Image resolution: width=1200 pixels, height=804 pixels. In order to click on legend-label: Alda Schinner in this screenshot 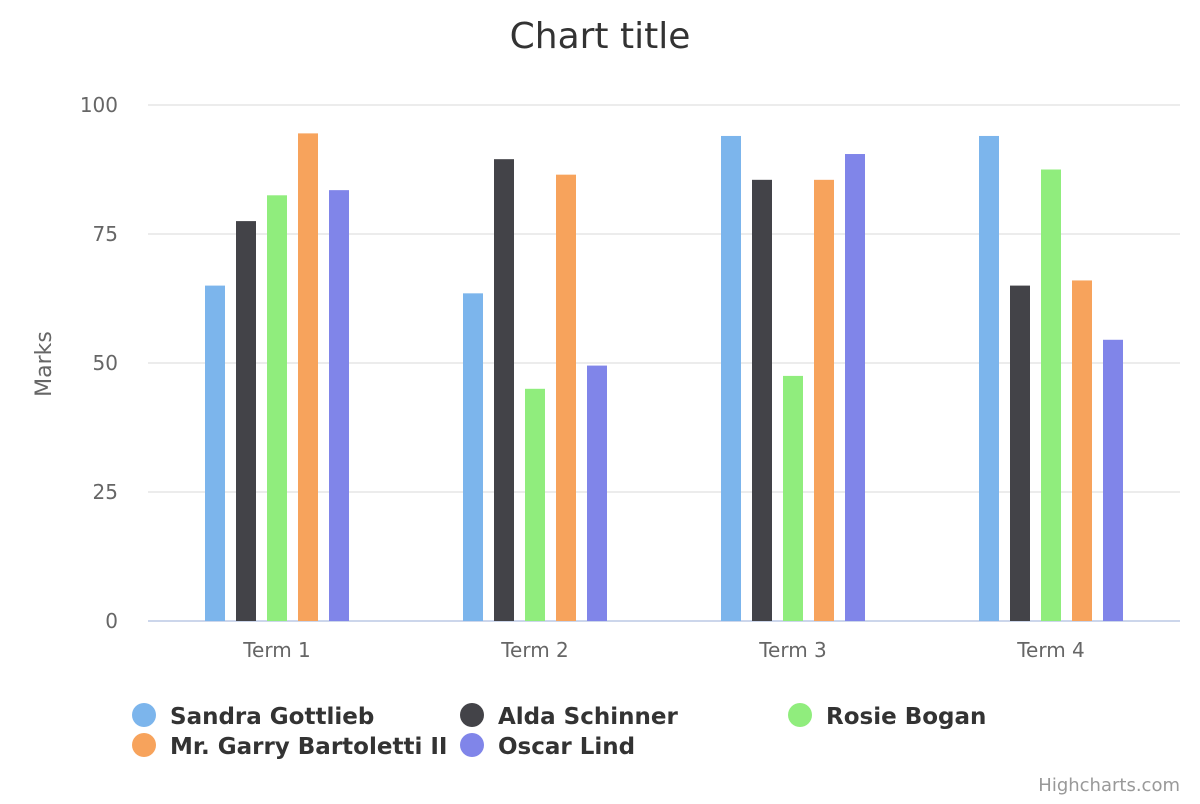, I will do `click(588, 717)`.